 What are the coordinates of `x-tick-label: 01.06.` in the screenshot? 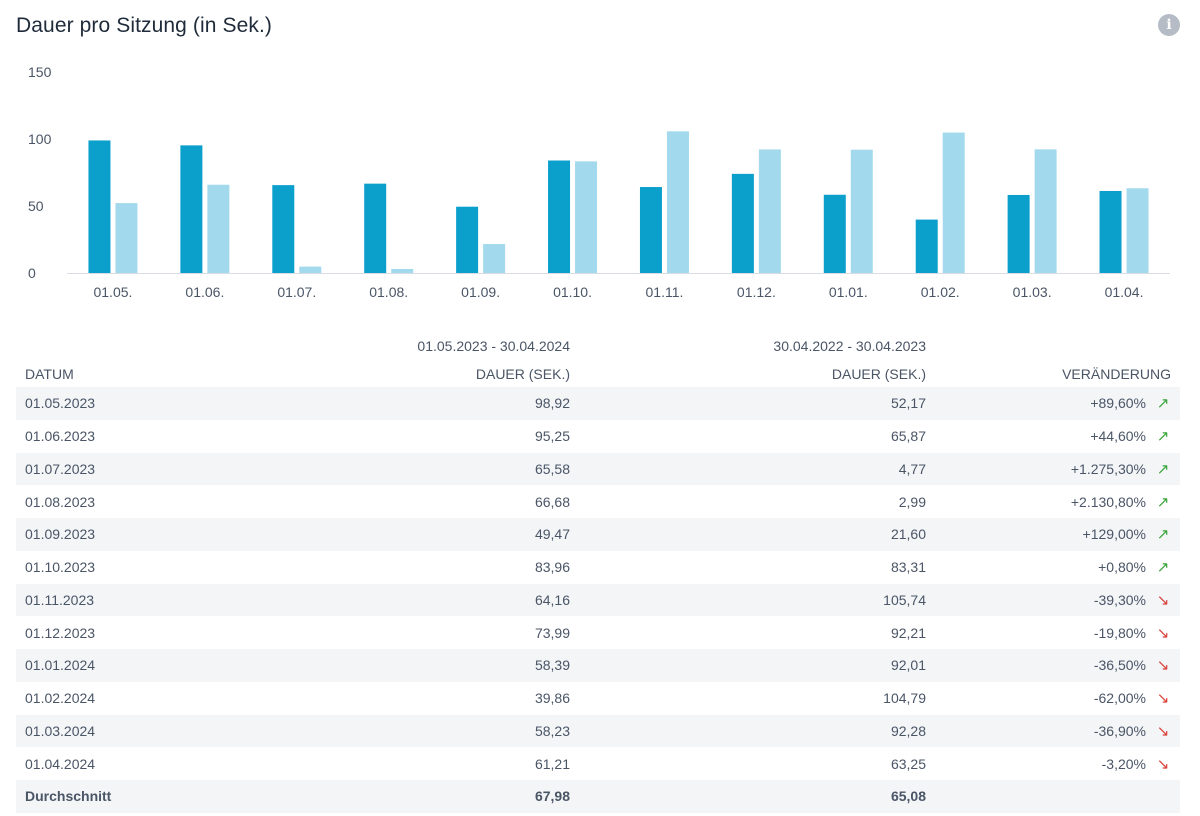 It's located at (204, 292).